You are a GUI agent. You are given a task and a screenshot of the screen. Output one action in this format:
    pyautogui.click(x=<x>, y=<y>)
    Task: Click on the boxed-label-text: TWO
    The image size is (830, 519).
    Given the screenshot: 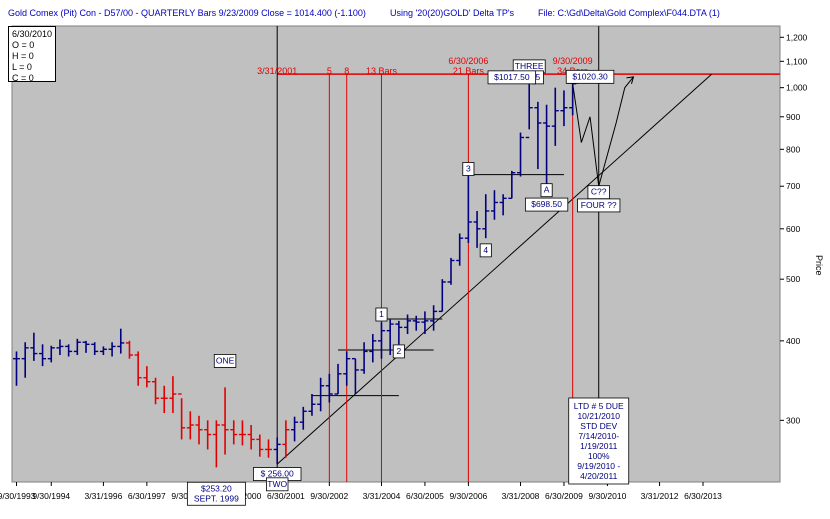 What is the action you would take?
    pyautogui.click(x=277, y=484)
    